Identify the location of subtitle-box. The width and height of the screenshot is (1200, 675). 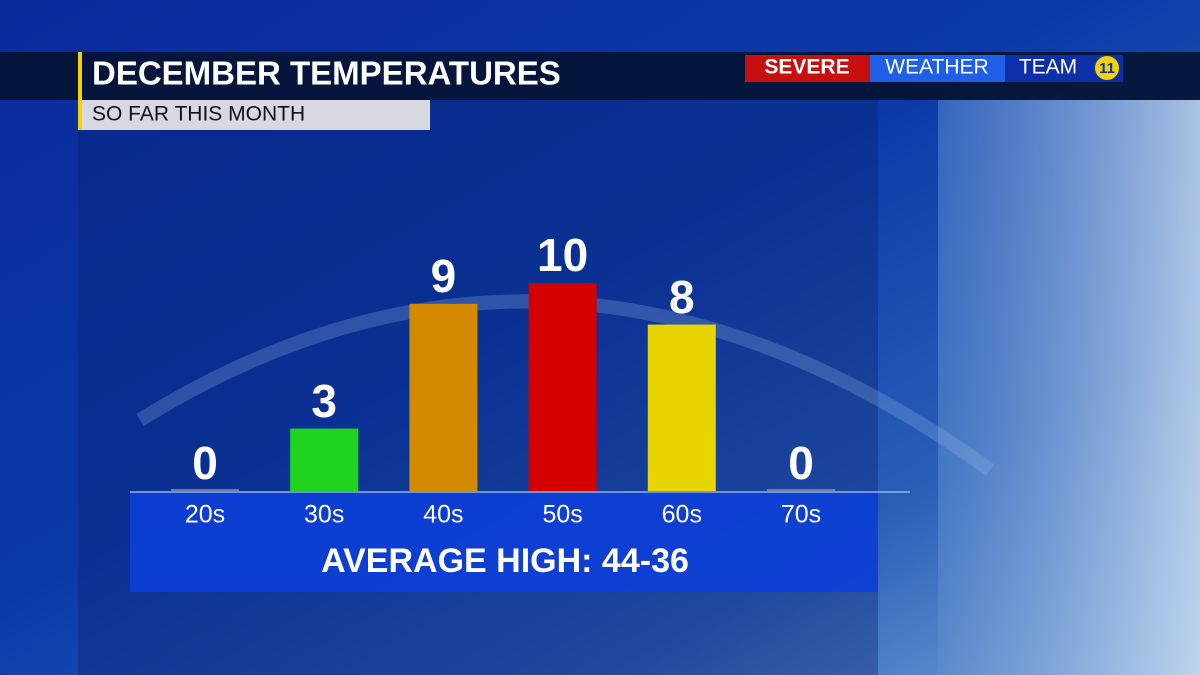
(256, 115).